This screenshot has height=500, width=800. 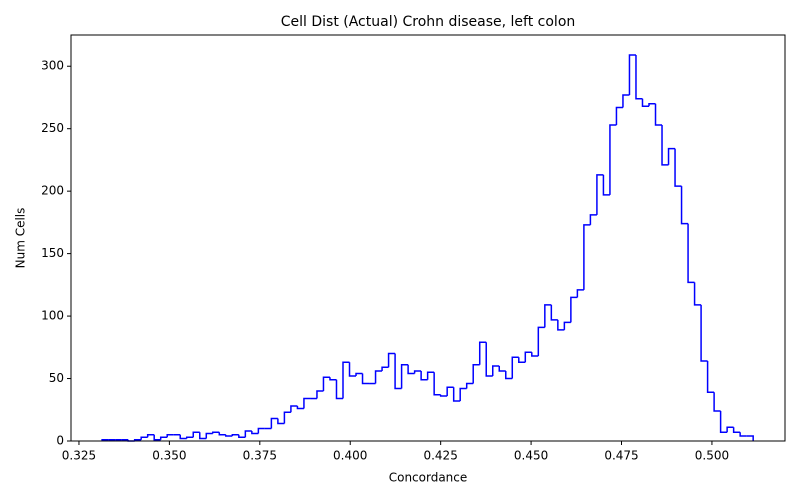 What do you see at coordinates (79, 456) in the screenshot?
I see `x-tick-label: 0.325` at bounding box center [79, 456].